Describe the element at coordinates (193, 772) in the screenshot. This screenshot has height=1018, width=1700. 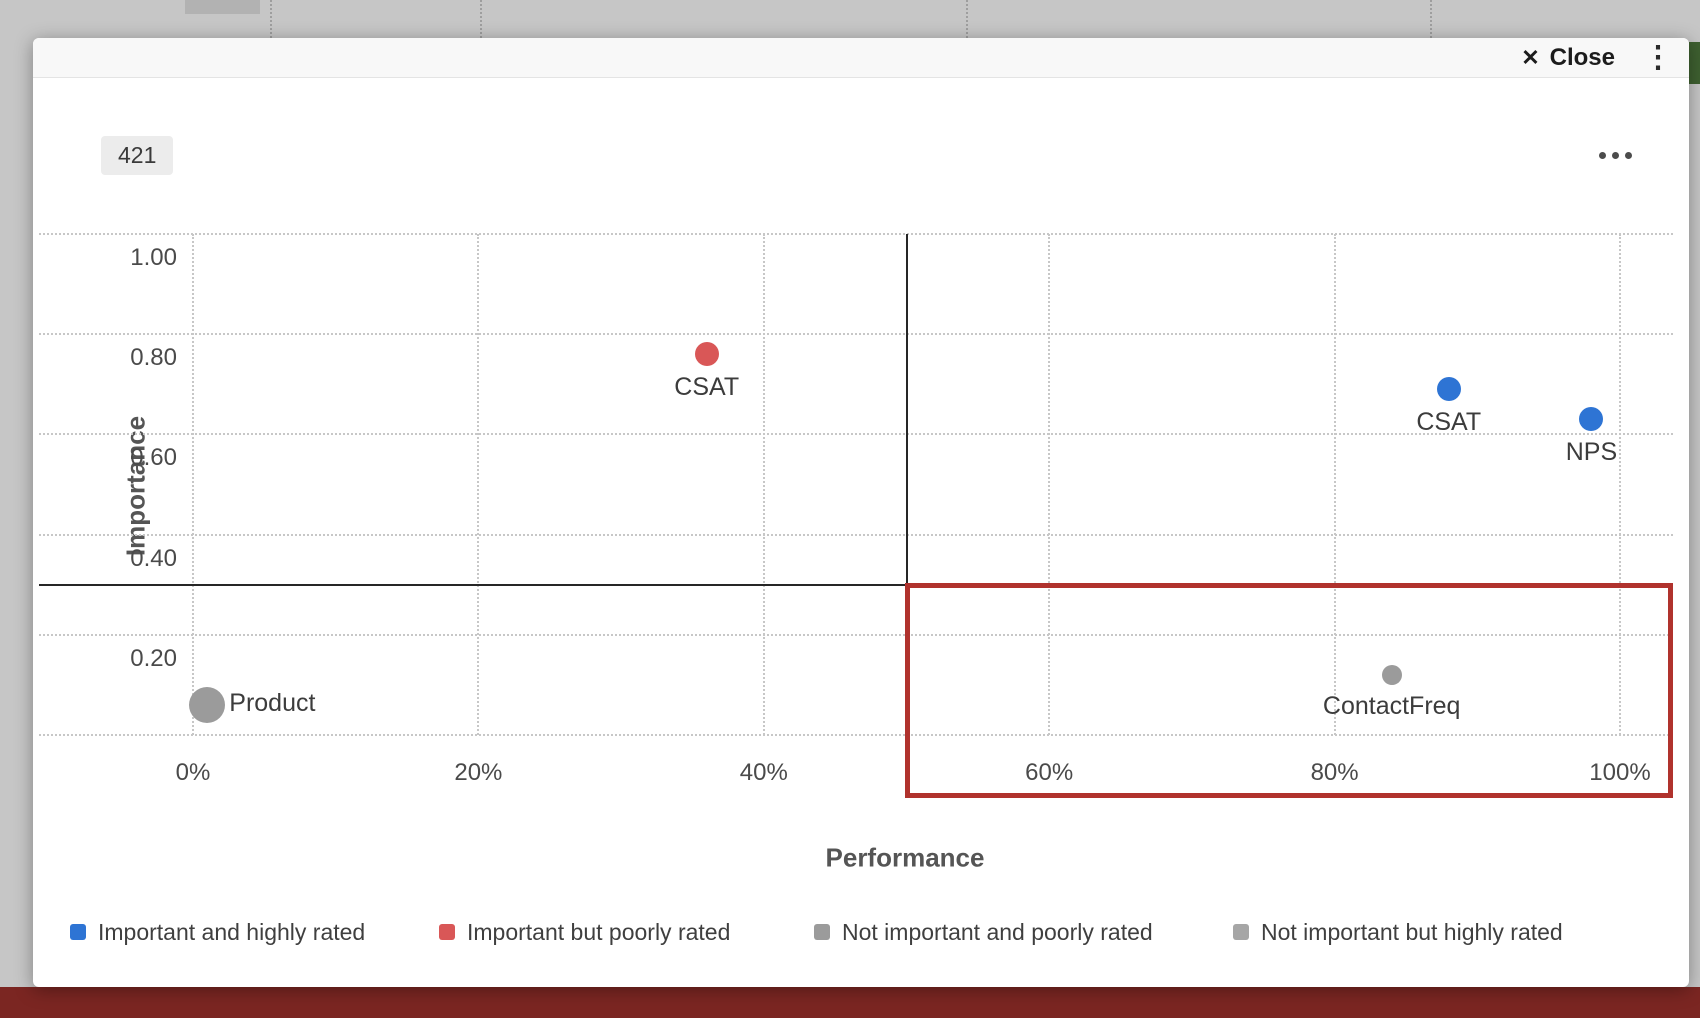
I see `x-axis-tick-label: 0%` at that location.